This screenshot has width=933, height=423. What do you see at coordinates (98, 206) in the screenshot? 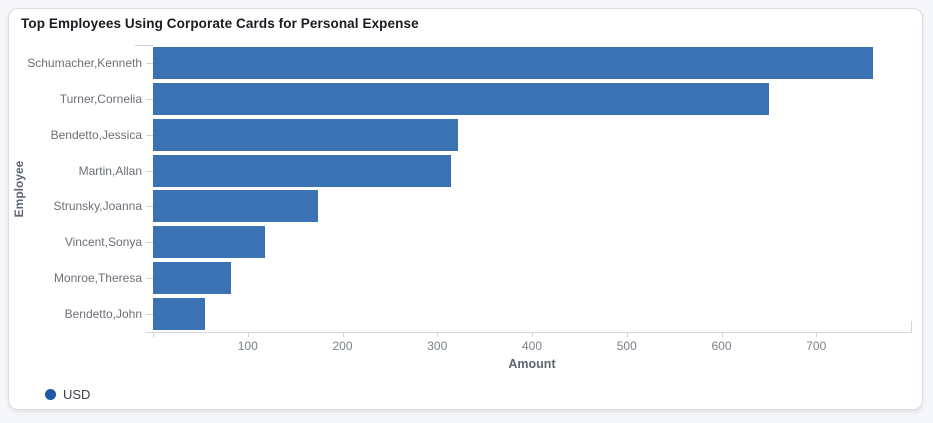
I see `y-category-label: Strunsky,Joanna` at bounding box center [98, 206].